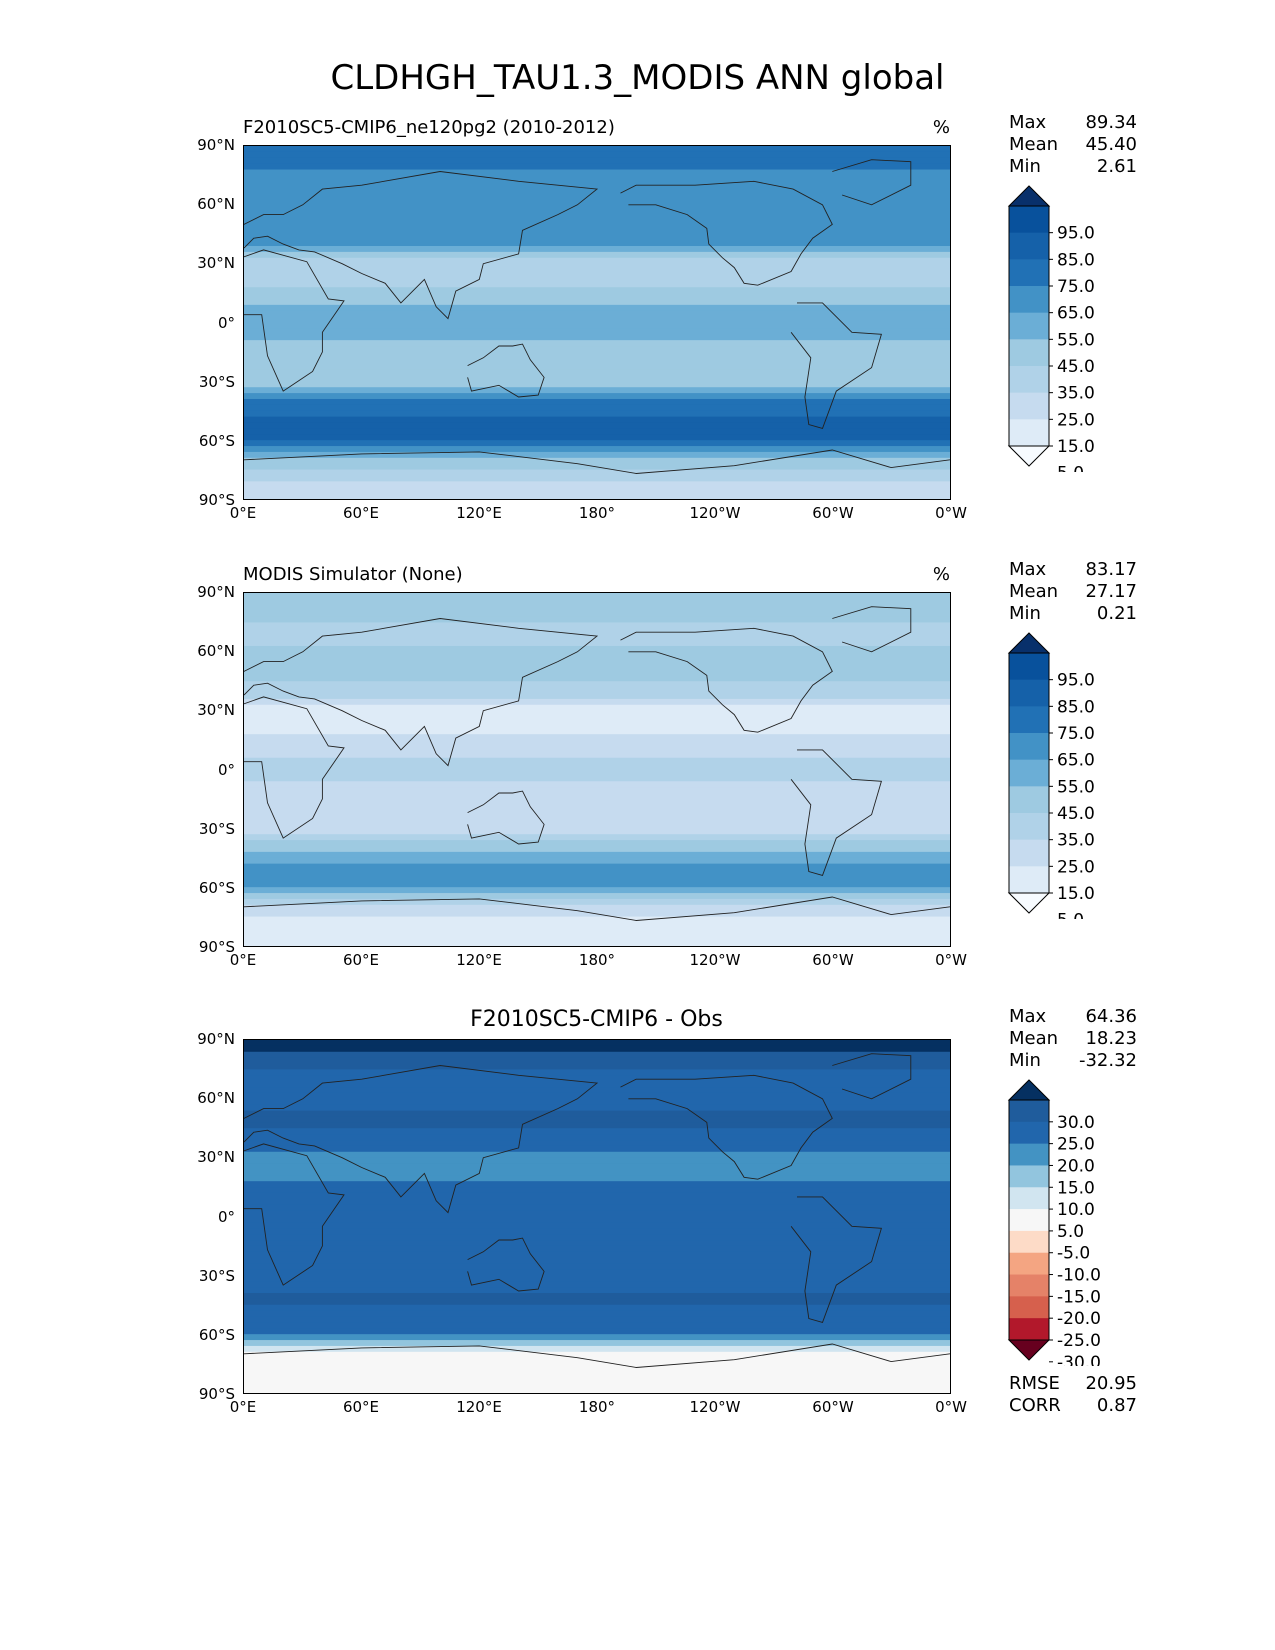  Describe the element at coordinates (216, 651) in the screenshot. I see `lat-tick-label: 60°N` at that location.